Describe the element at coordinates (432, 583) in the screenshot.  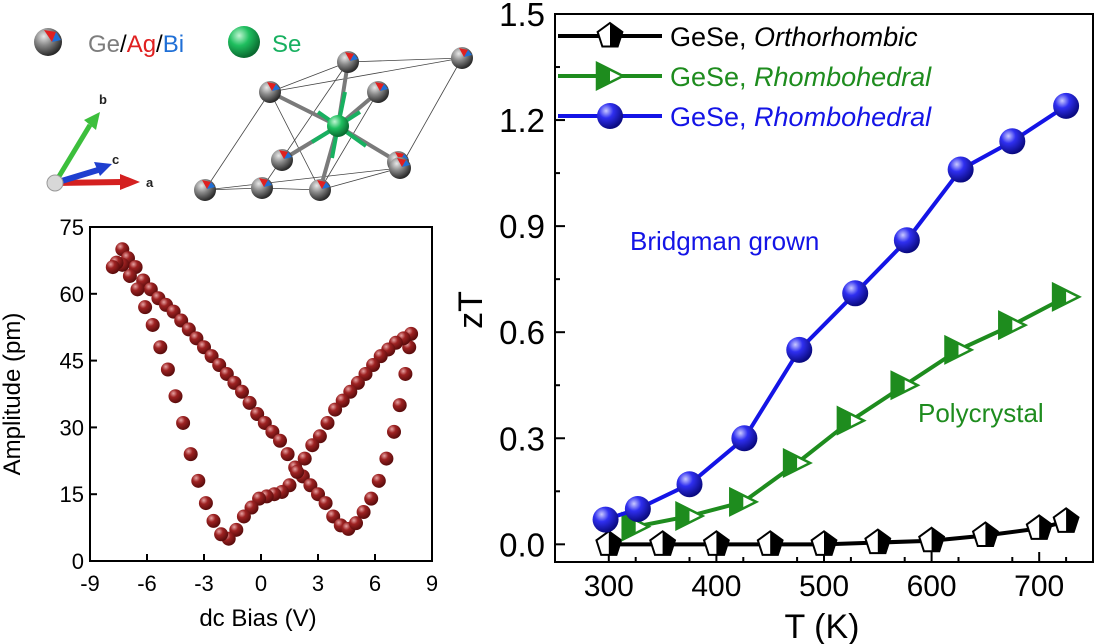
I see `x-tick-label: 9` at that location.